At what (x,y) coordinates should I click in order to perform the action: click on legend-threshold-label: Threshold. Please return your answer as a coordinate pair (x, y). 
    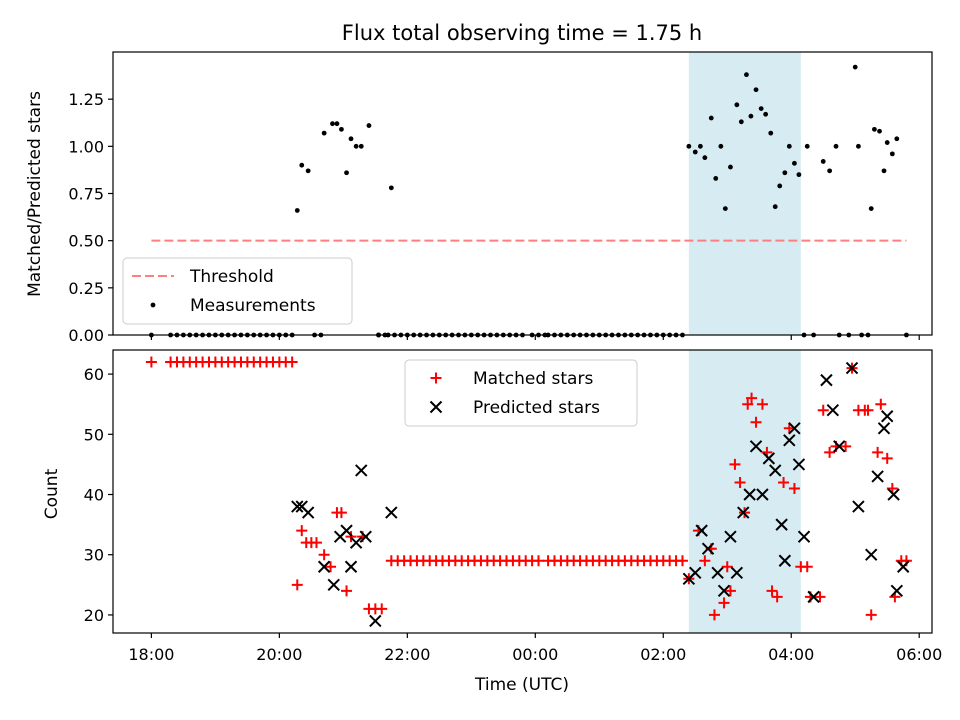
    Looking at the image, I should click on (231, 277).